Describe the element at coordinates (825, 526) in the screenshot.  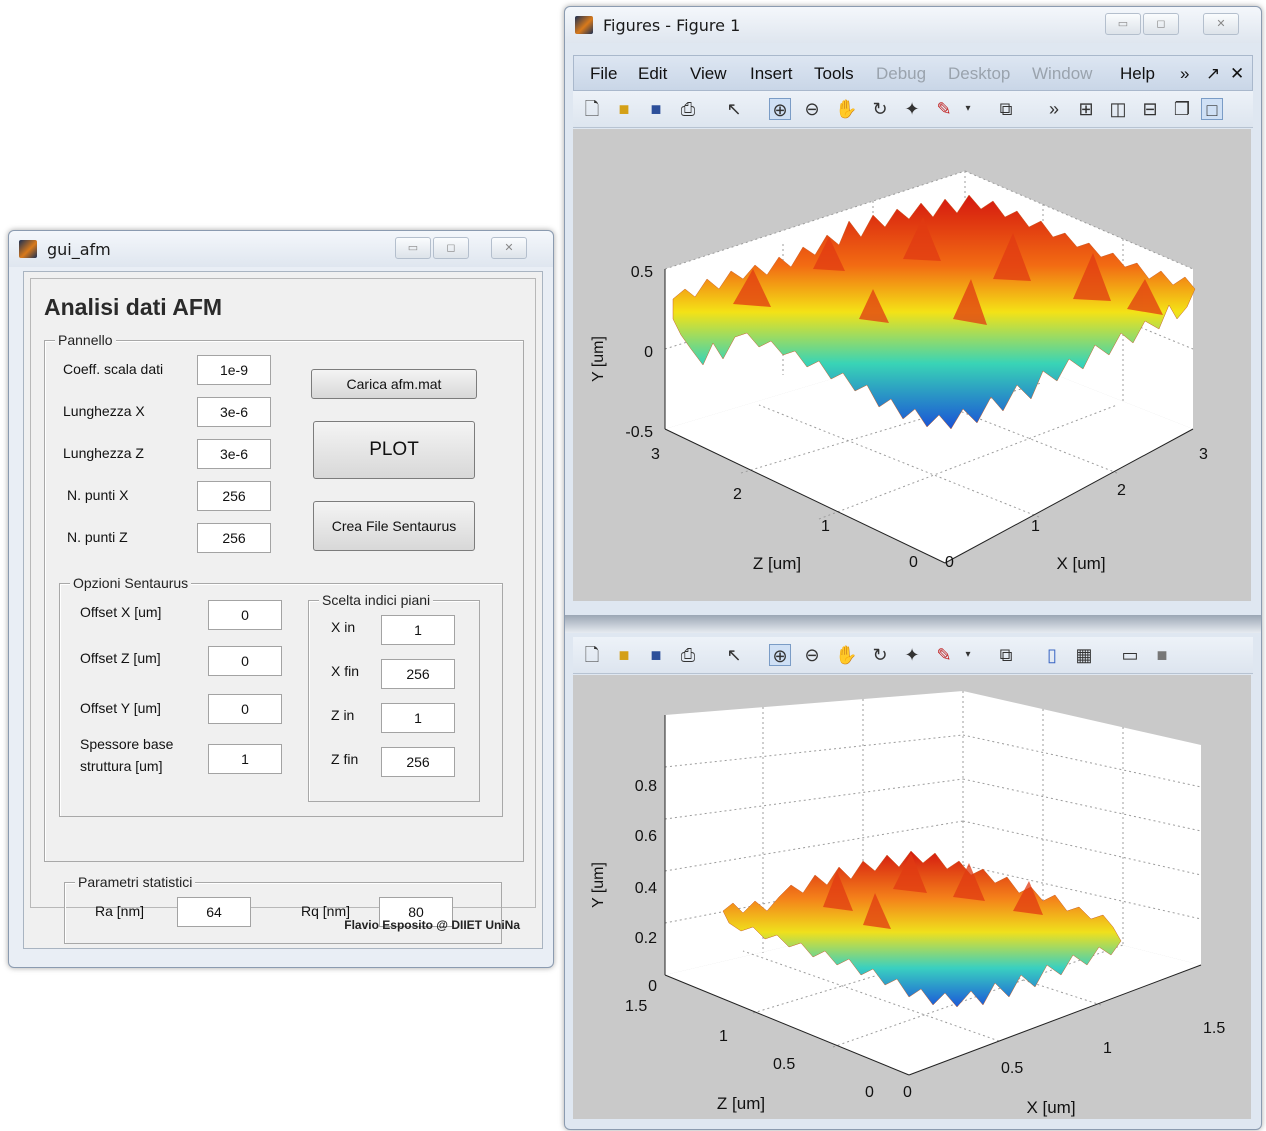
I see `plot1-ztick-2: 1` at that location.